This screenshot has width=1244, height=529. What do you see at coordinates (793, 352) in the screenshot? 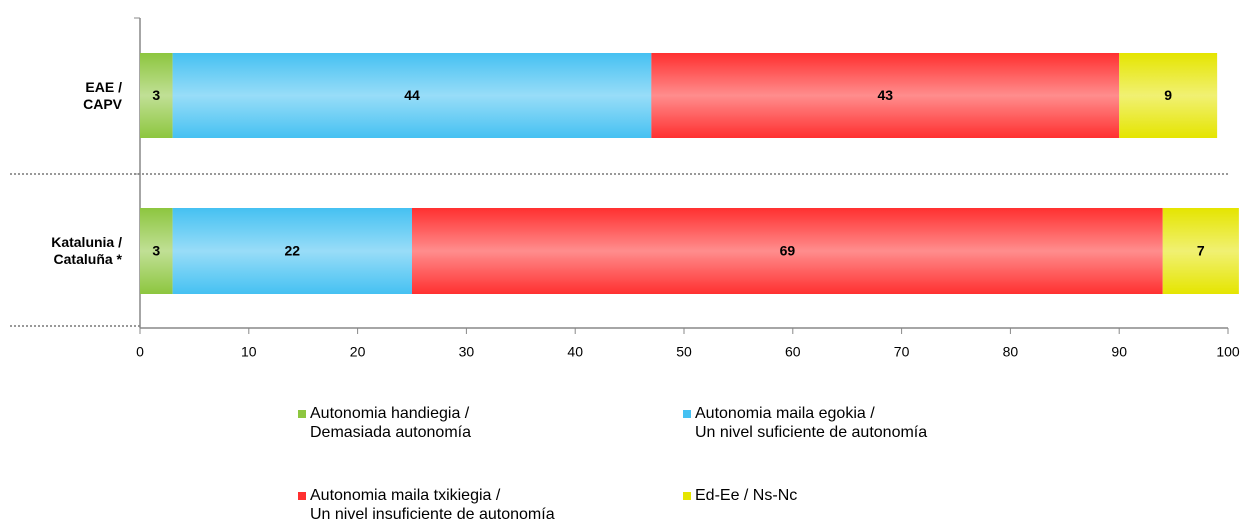
I see `x-tick-label: 60` at bounding box center [793, 352].